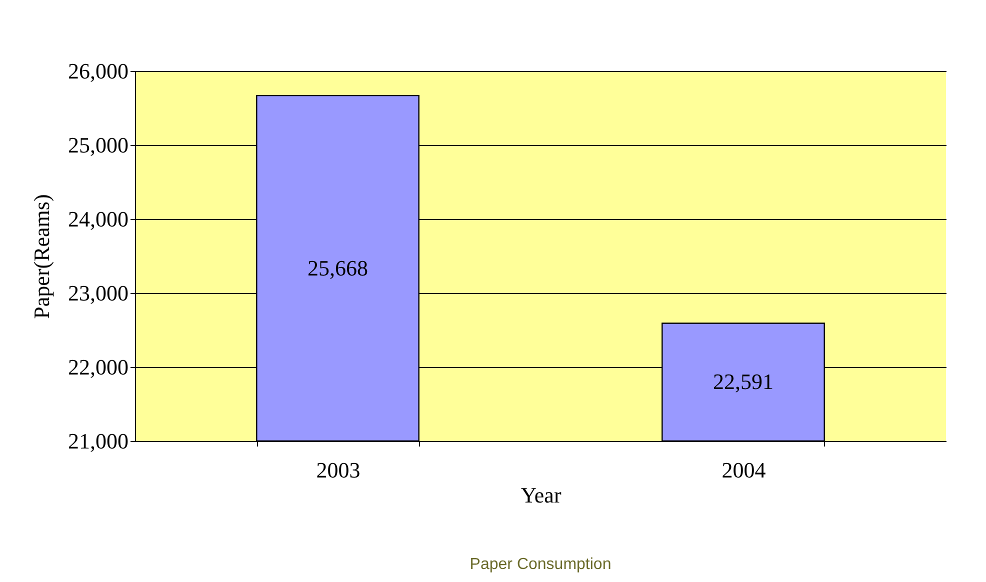  What do you see at coordinates (541, 495) in the screenshot?
I see `x-axis-title: Year` at bounding box center [541, 495].